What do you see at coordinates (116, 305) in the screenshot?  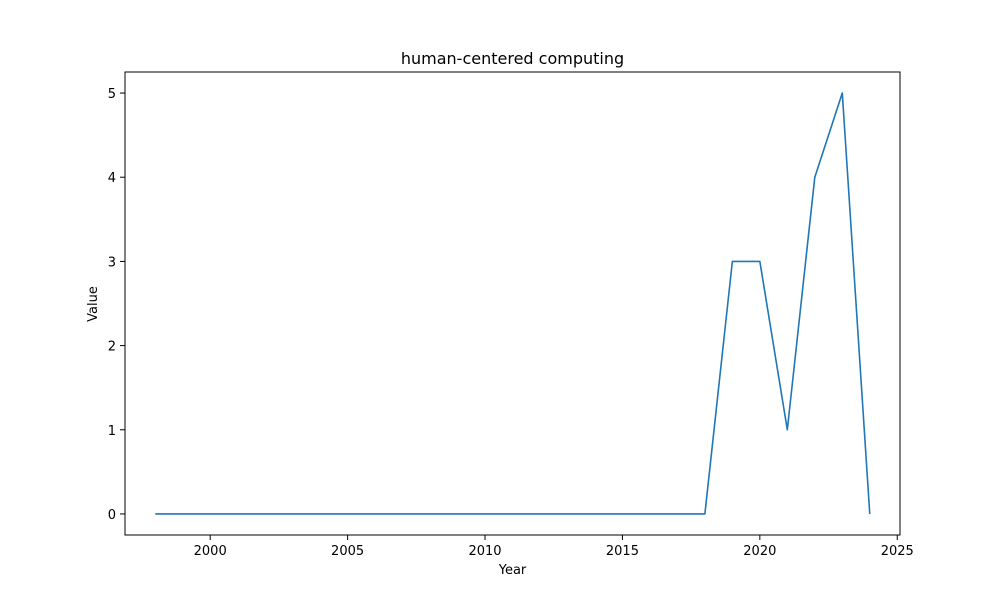 I see `y-axis: 0 1 2 3 4 5` at bounding box center [116, 305].